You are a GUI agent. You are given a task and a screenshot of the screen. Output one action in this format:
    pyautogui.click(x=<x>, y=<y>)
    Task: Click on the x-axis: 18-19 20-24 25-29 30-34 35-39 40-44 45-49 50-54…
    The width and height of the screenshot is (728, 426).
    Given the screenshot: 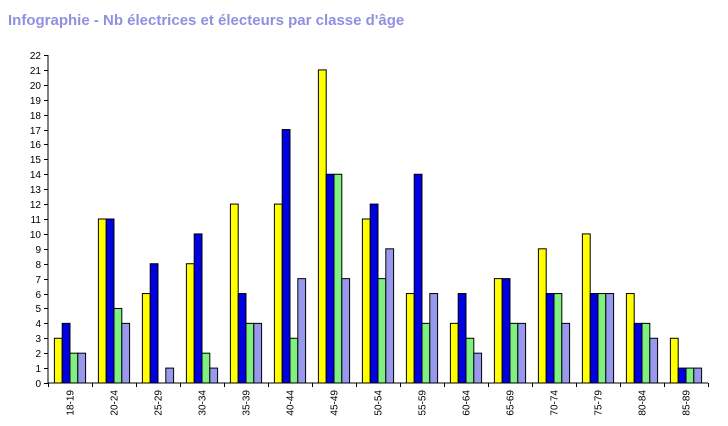 What is the action you would take?
    pyautogui.click(x=378, y=399)
    